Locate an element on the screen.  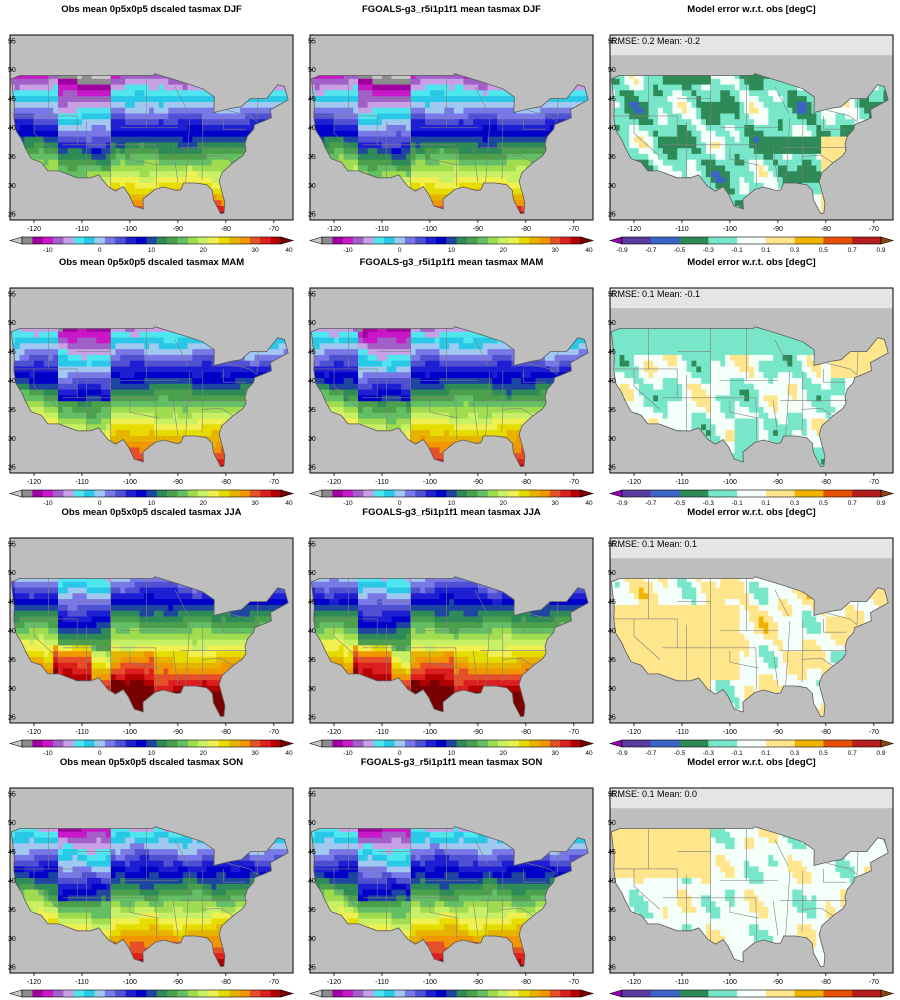
colorbar-label: 0.5 is located at coordinates (823, 503).